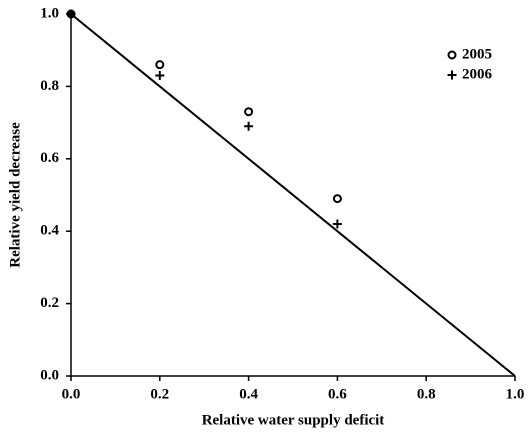  Describe the element at coordinates (71, 14) in the screenshot. I see `origin-dot` at that location.